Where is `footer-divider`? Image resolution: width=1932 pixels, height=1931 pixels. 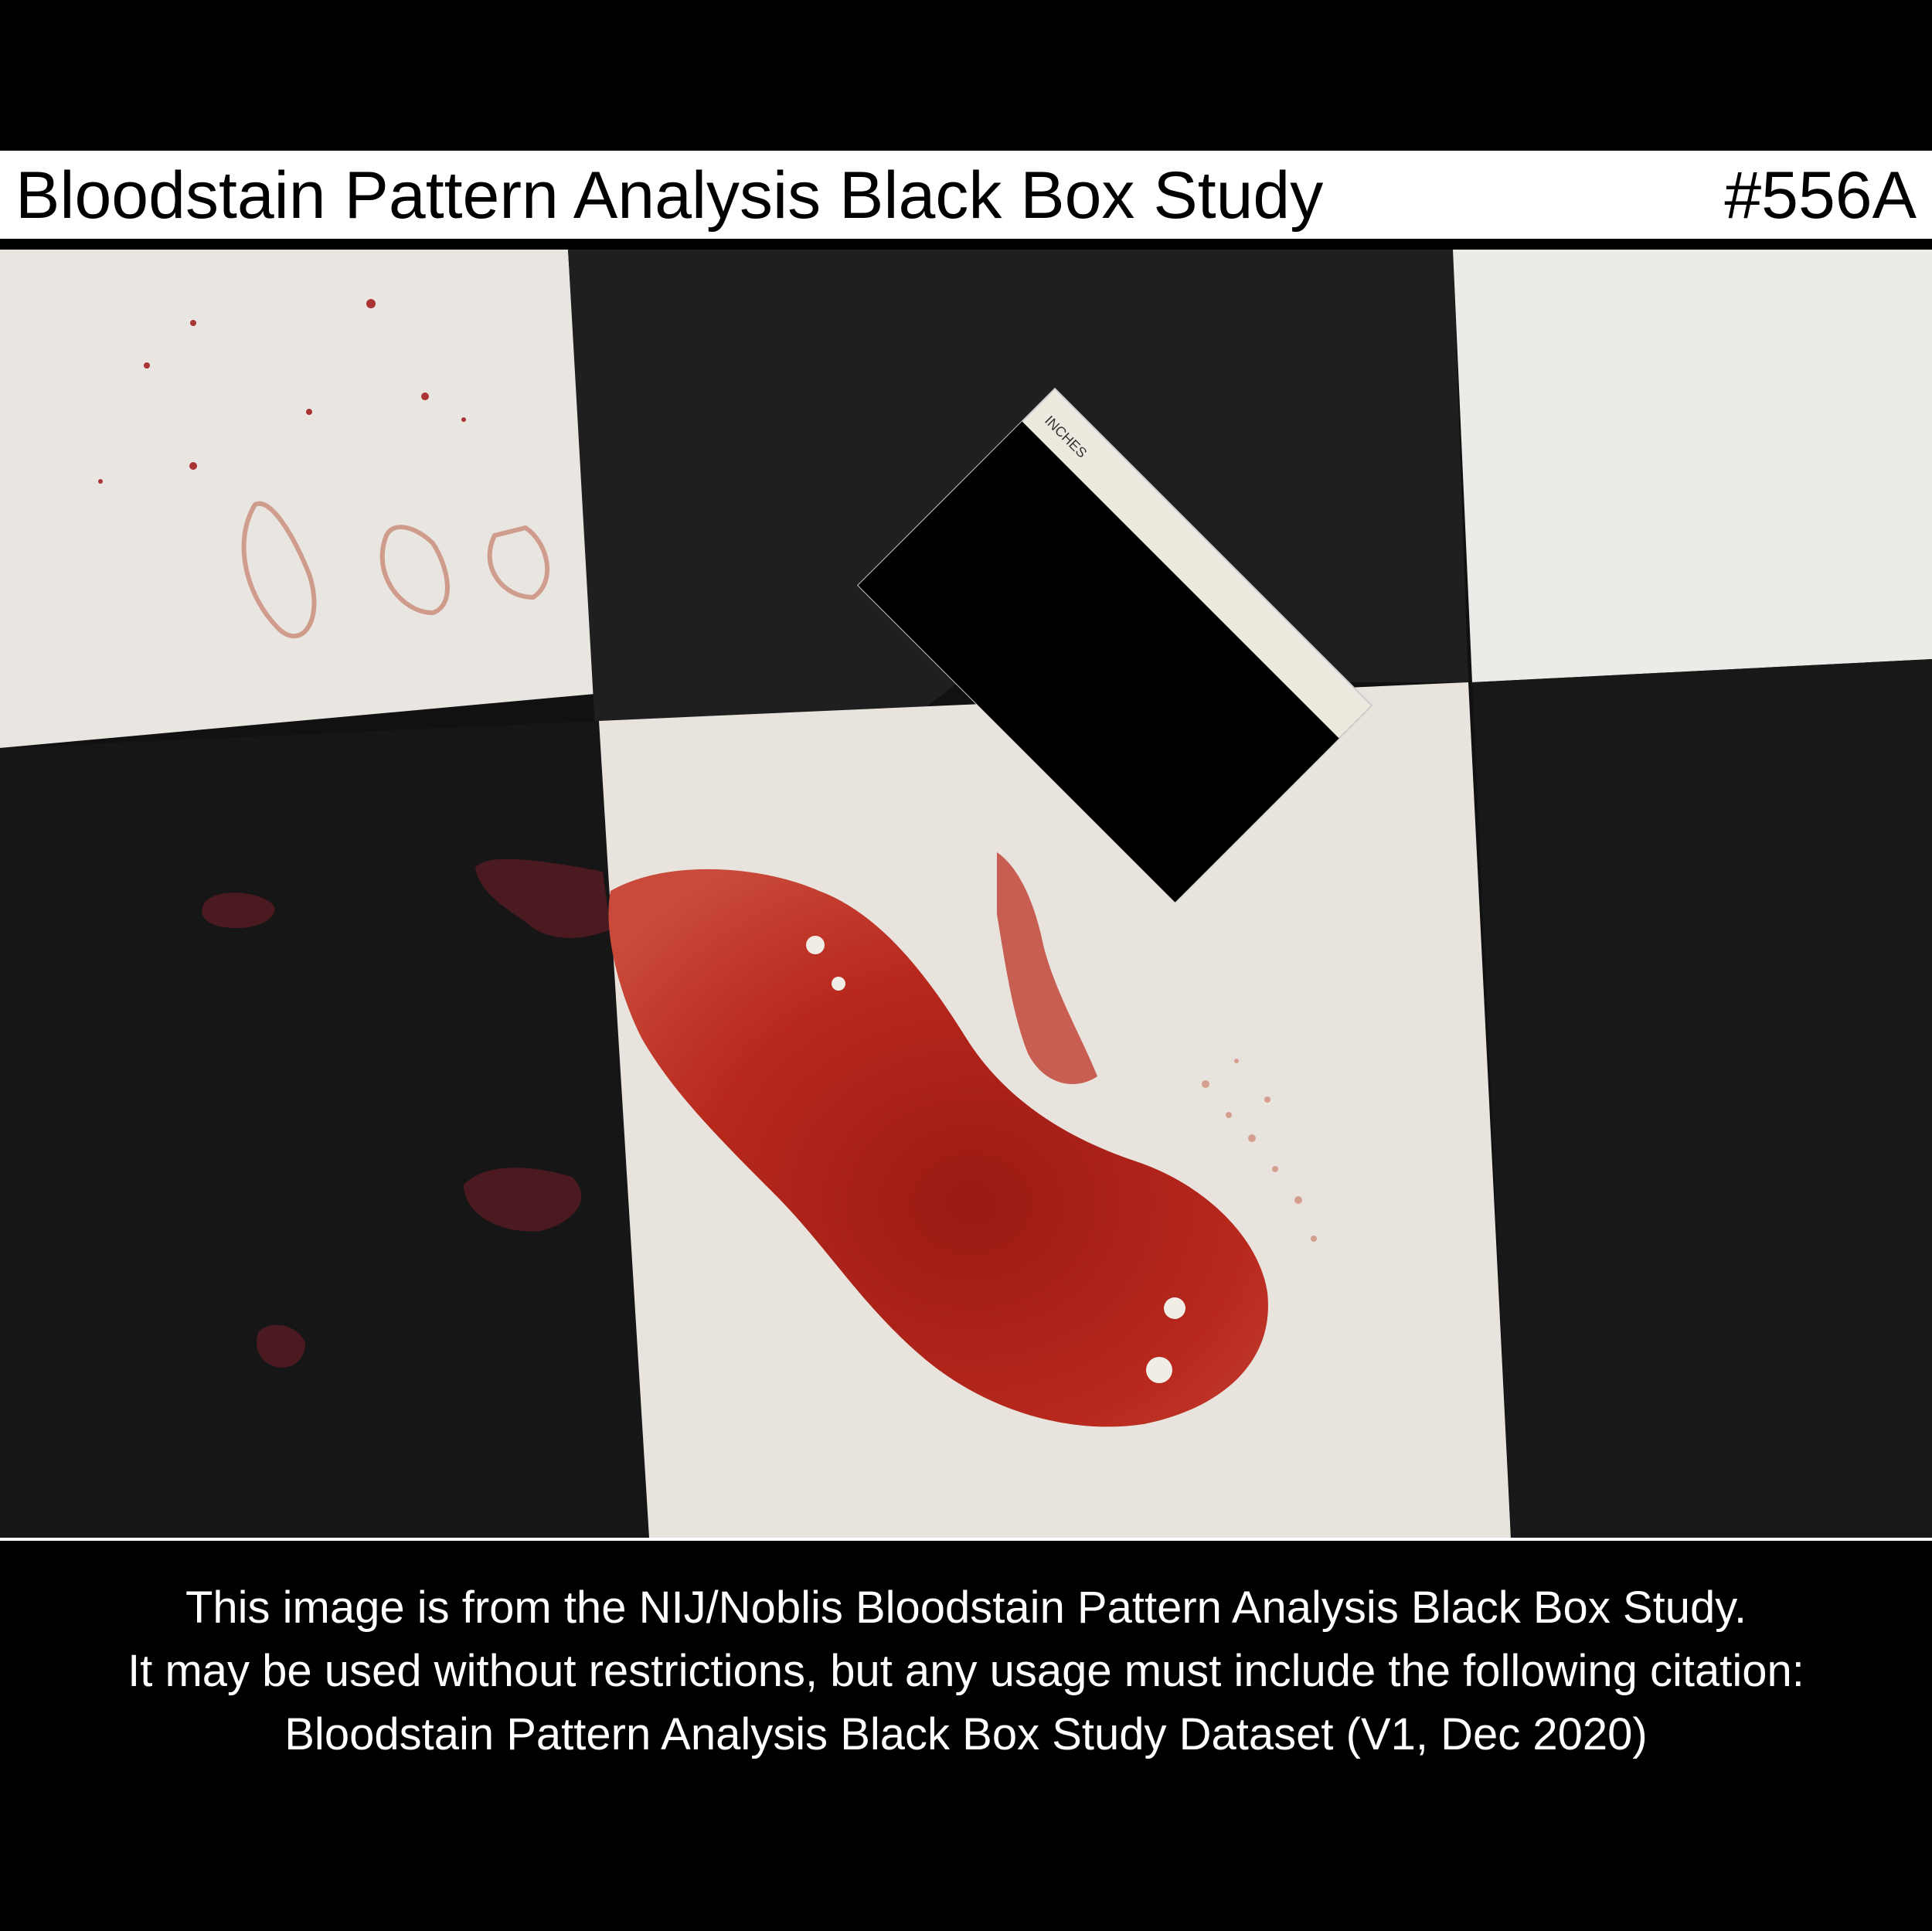
footer-divider is located at coordinates (966, 1539).